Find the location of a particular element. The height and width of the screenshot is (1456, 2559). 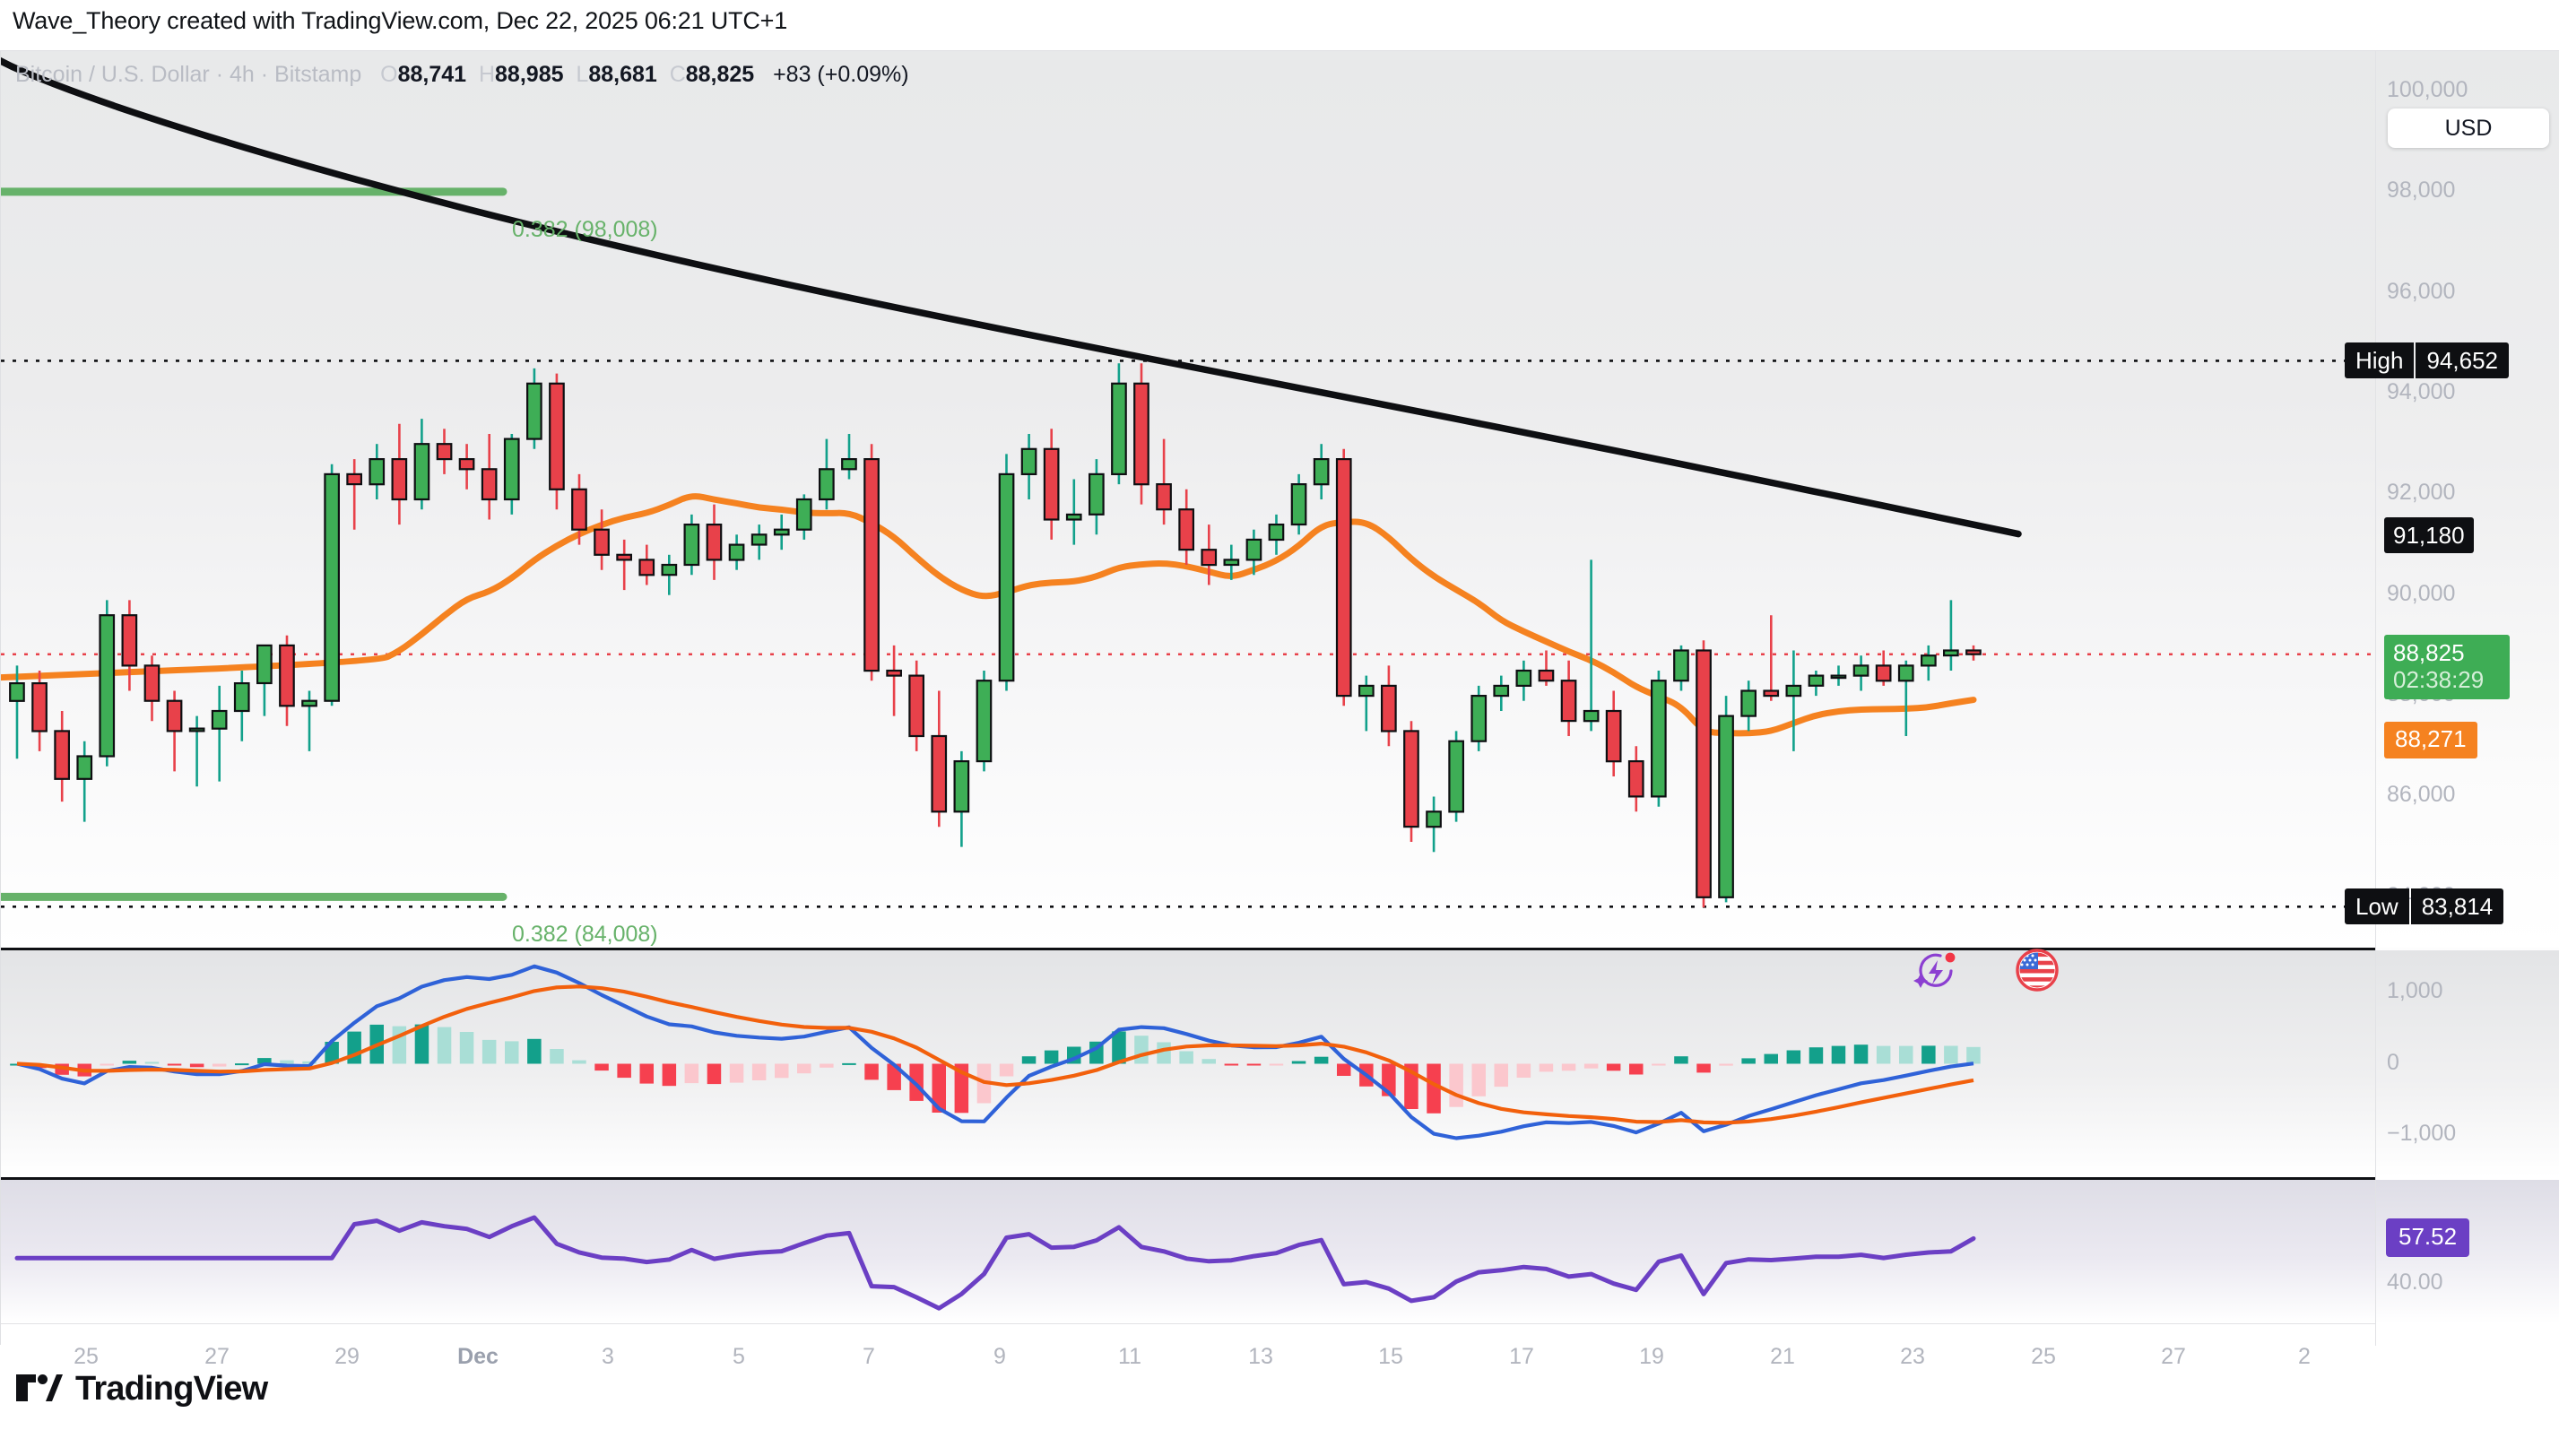

currency-pill: USD is located at coordinates (2468, 128).